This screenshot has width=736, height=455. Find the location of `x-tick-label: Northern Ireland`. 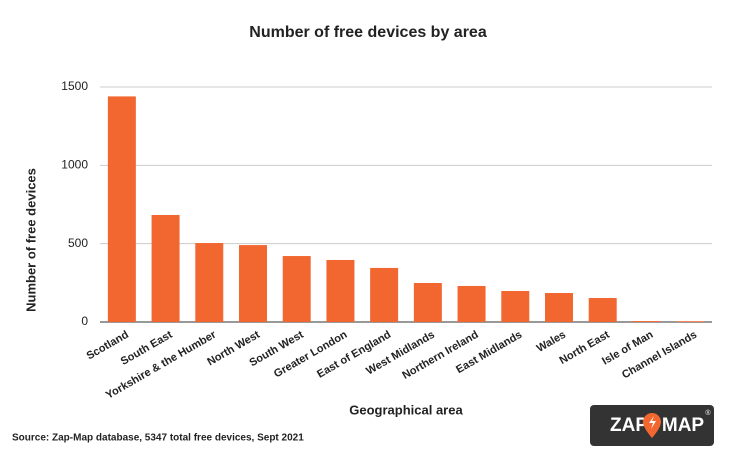

x-tick-label: Northern Ireland is located at coordinates (440, 355).